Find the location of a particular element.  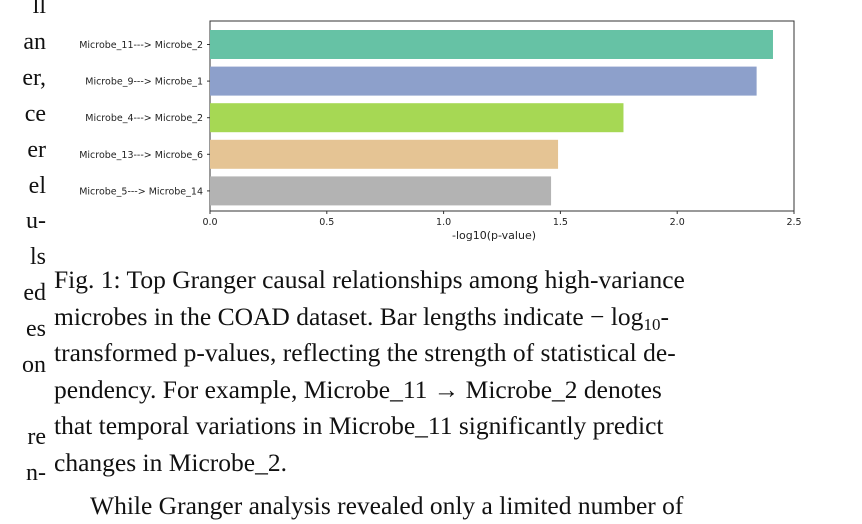

left-text-fragment: on is located at coordinates (34, 365).